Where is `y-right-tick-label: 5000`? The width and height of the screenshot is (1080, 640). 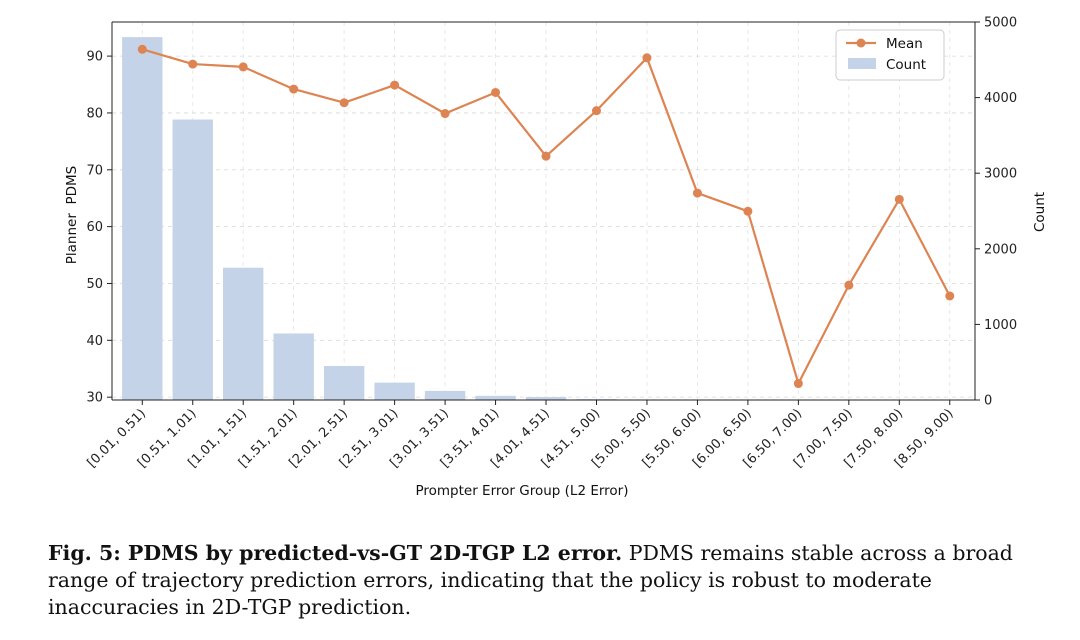 y-right-tick-label: 5000 is located at coordinates (1000, 23).